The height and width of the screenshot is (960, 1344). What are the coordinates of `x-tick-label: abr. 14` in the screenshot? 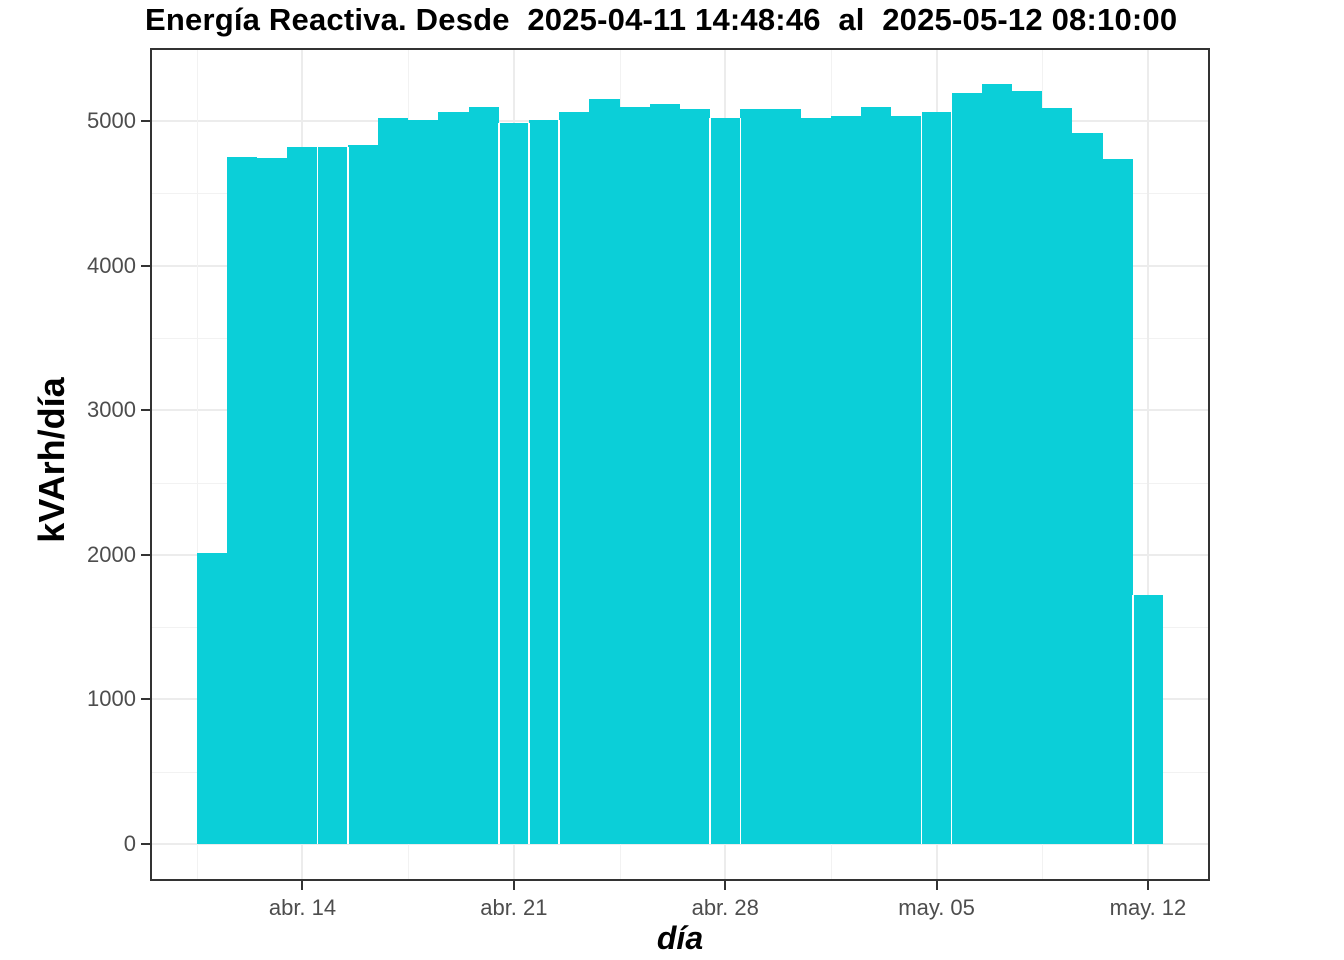 It's located at (302, 907).